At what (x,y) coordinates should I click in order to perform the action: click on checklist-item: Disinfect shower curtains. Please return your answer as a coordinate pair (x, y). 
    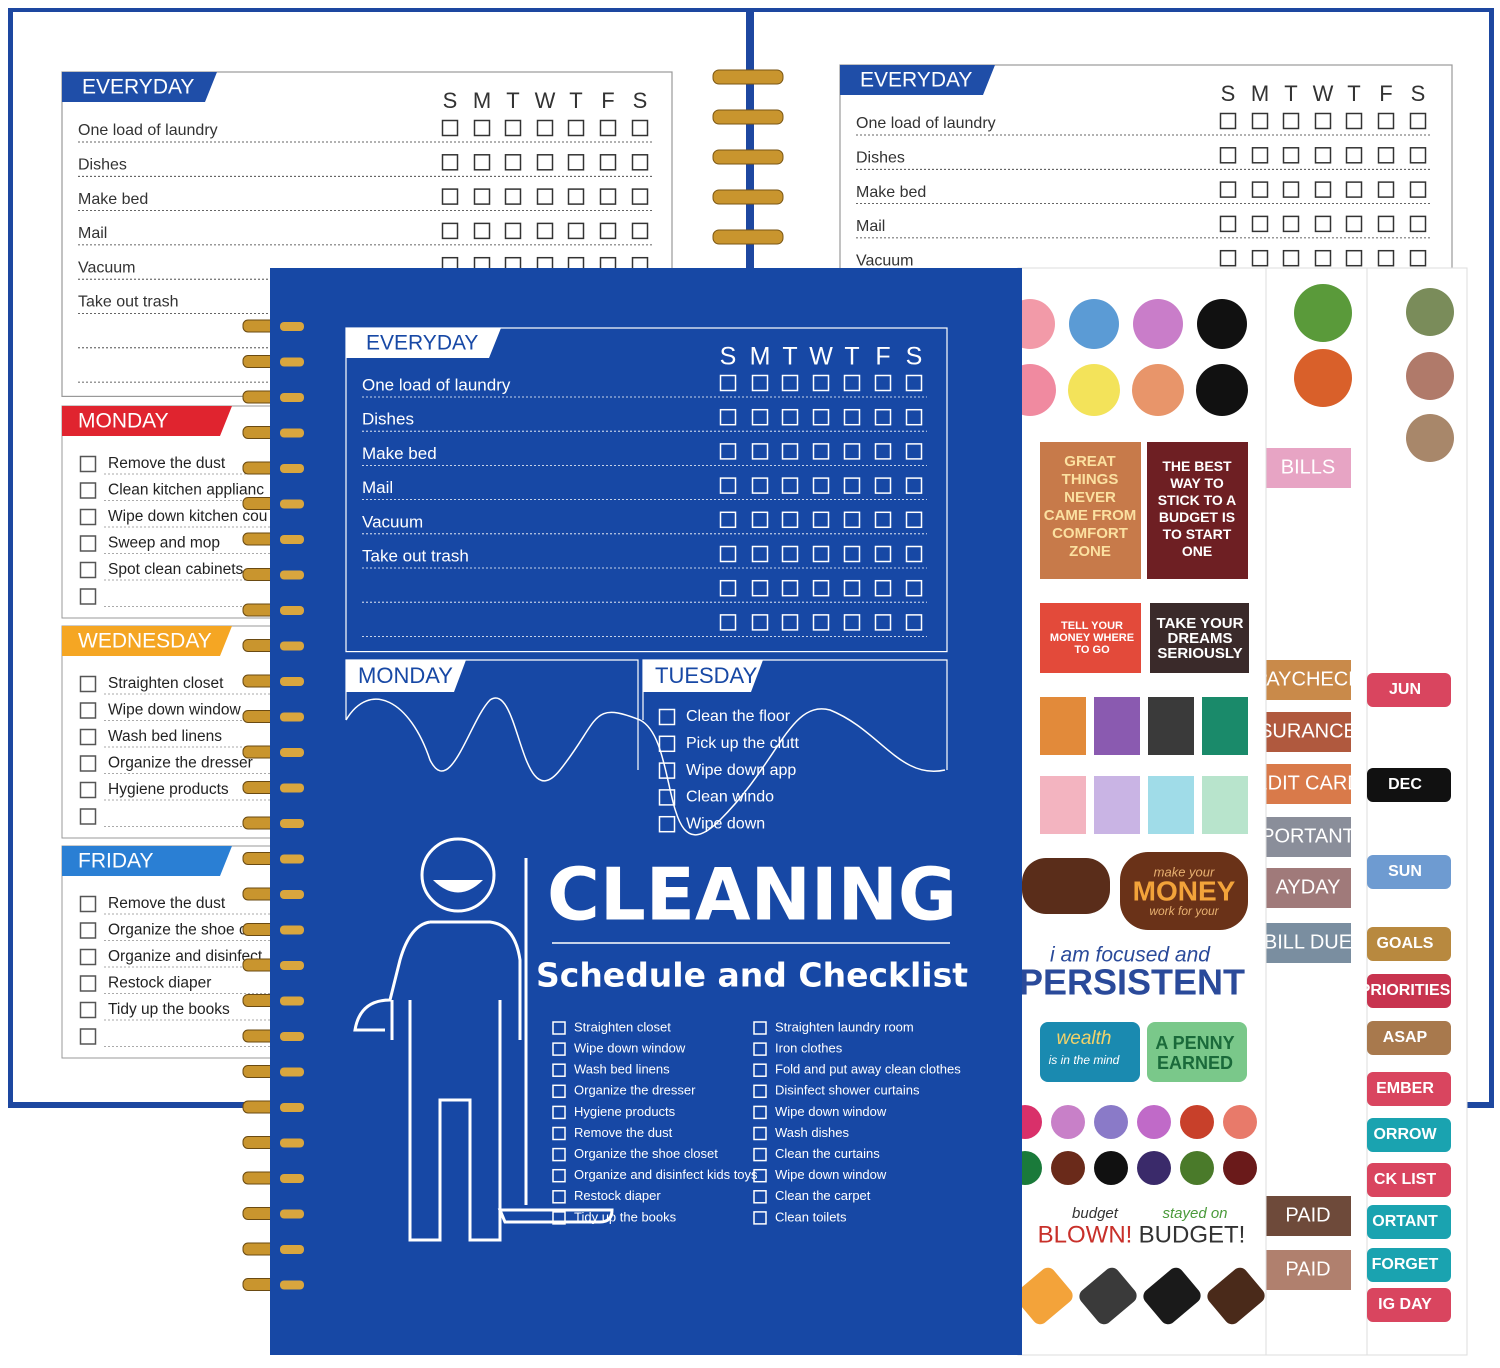
    Looking at the image, I should click on (847, 1090).